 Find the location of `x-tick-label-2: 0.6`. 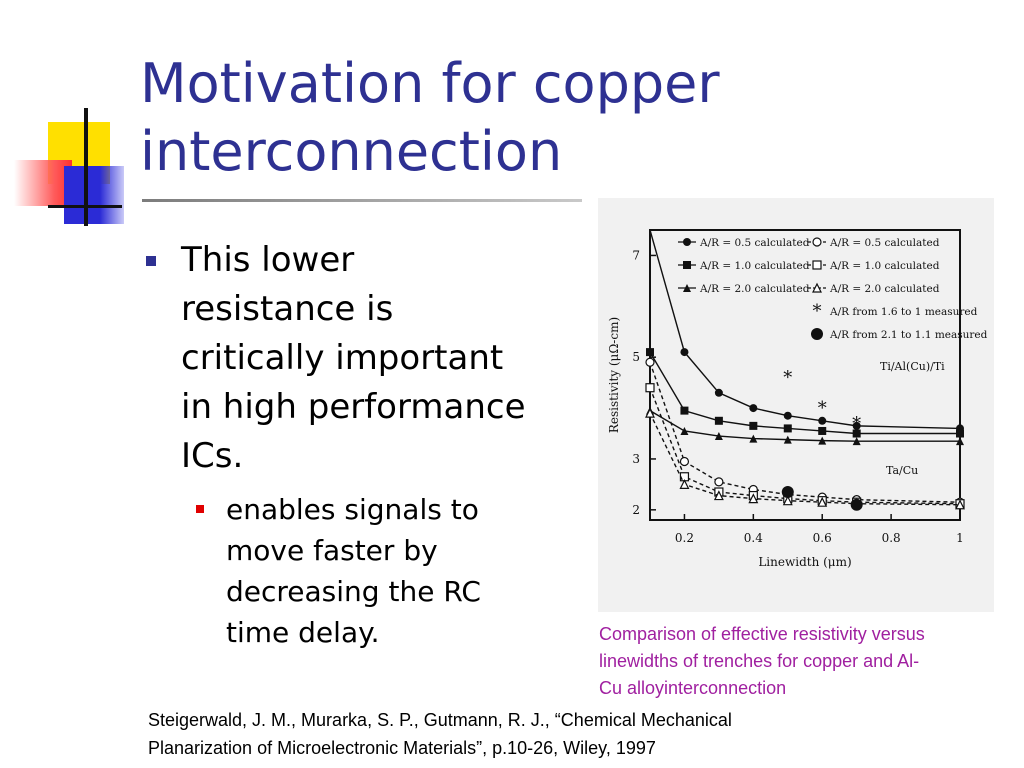

x-tick-label-2: 0.6 is located at coordinates (822, 538).